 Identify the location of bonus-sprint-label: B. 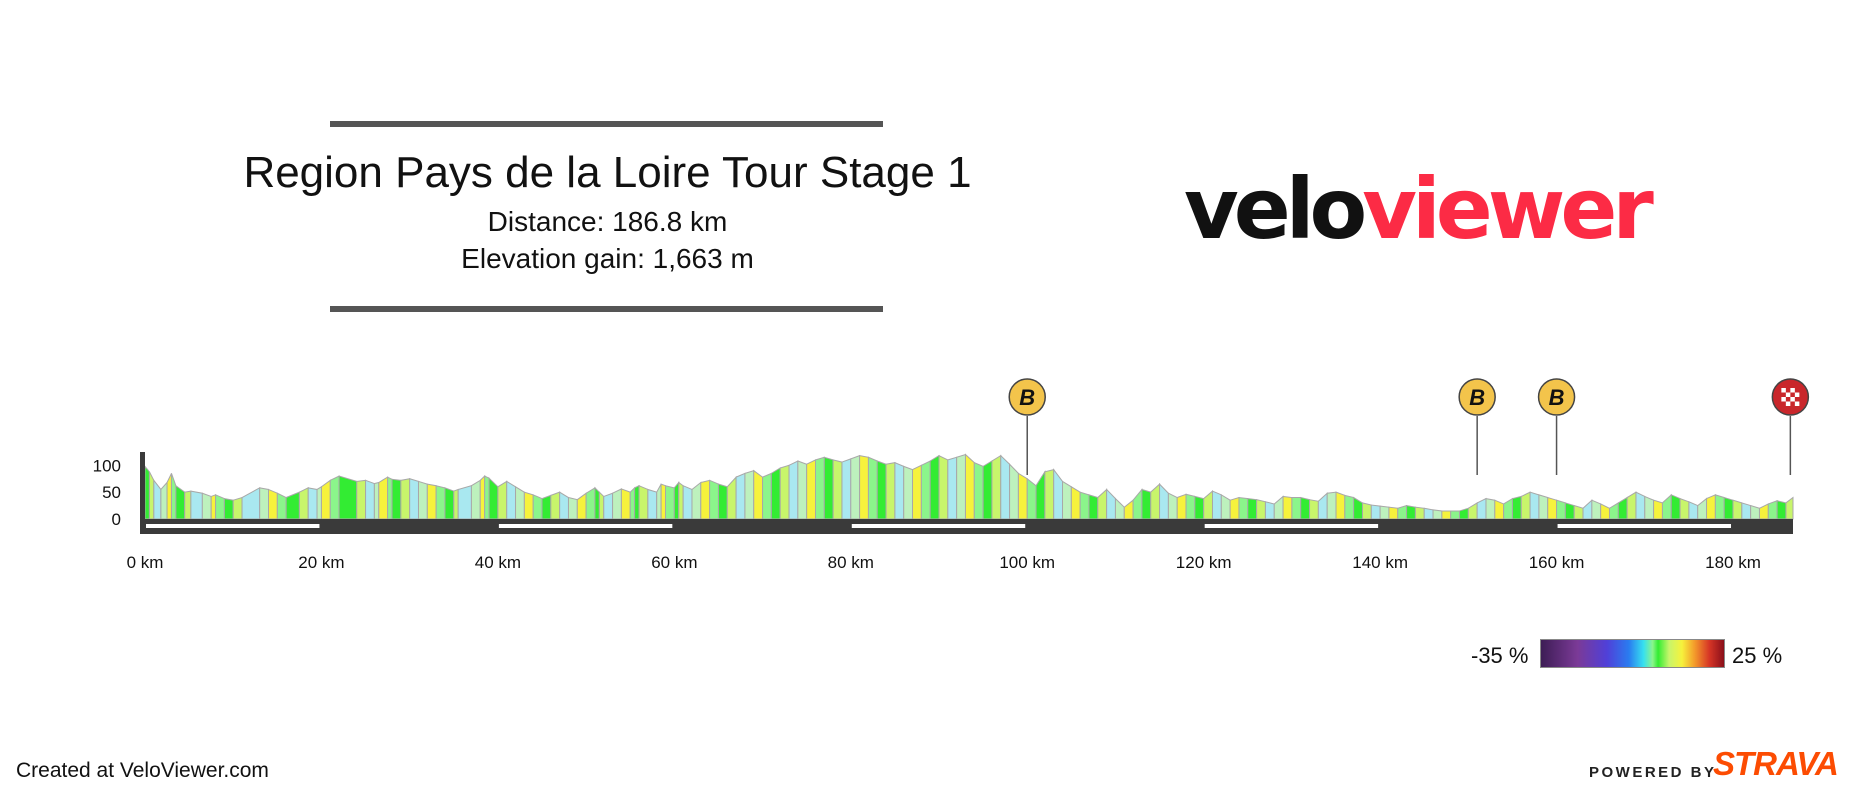
(1557, 397).